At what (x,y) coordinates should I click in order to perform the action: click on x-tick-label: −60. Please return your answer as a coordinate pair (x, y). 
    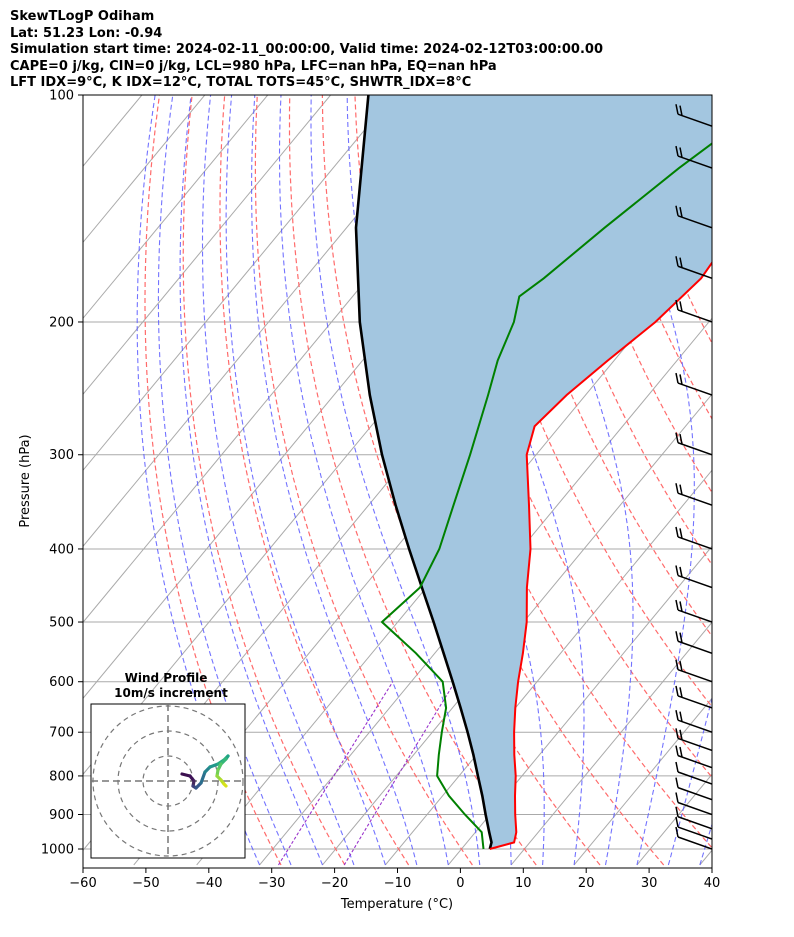
    Looking at the image, I should click on (82, 883).